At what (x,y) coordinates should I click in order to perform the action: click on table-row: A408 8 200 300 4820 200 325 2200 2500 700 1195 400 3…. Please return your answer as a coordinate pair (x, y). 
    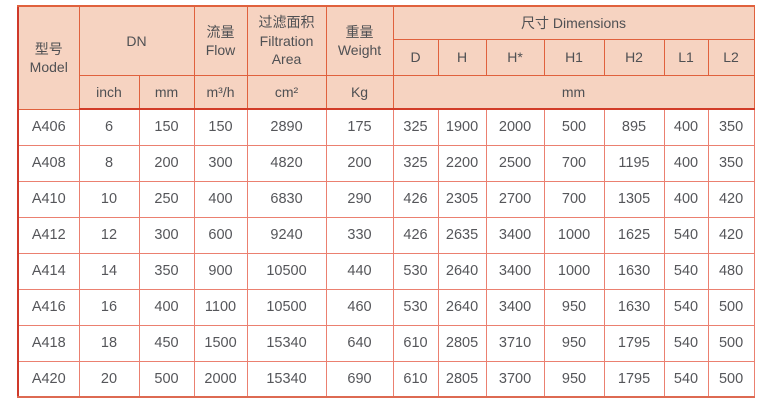
    Looking at the image, I should click on (386, 163).